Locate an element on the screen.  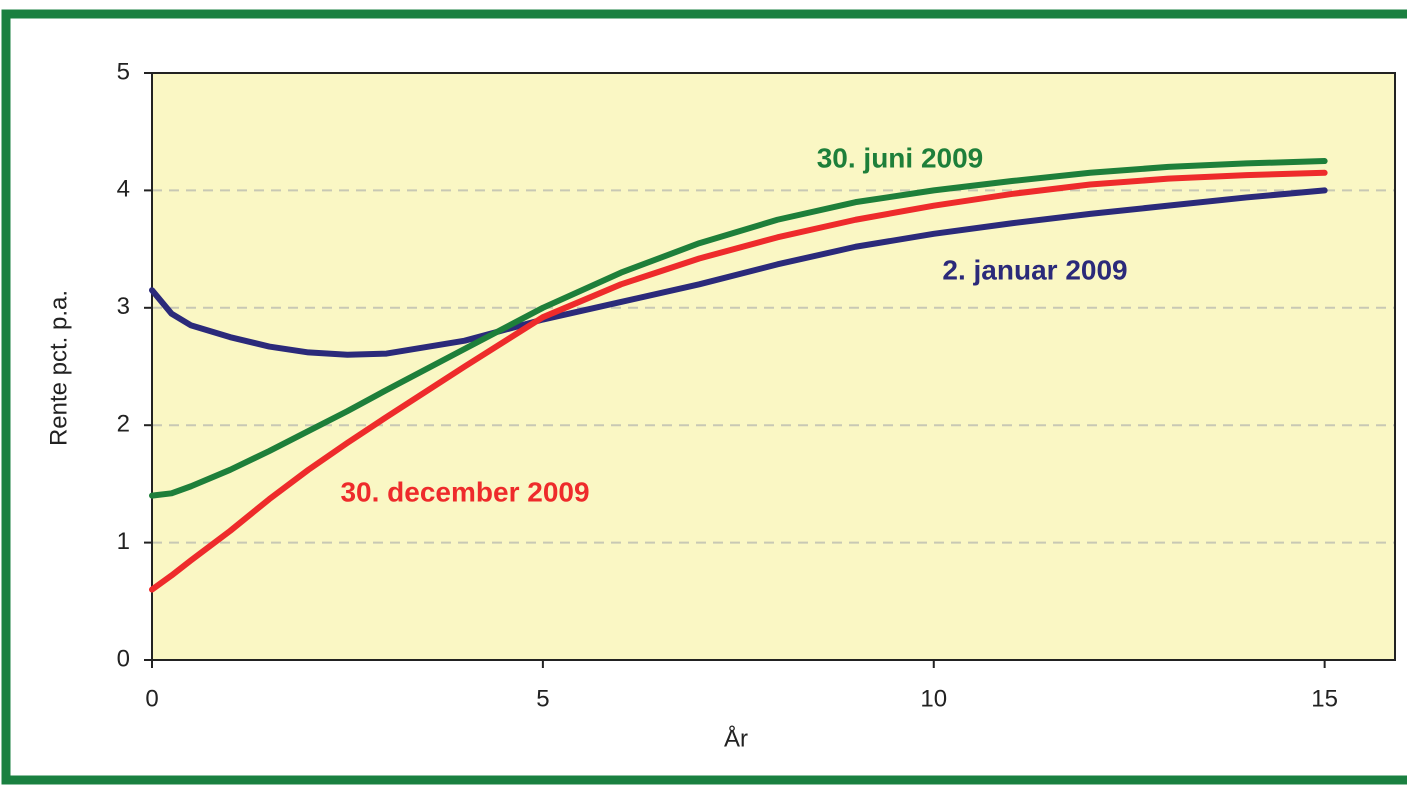
y-tick-label: 1 is located at coordinates (123, 541).